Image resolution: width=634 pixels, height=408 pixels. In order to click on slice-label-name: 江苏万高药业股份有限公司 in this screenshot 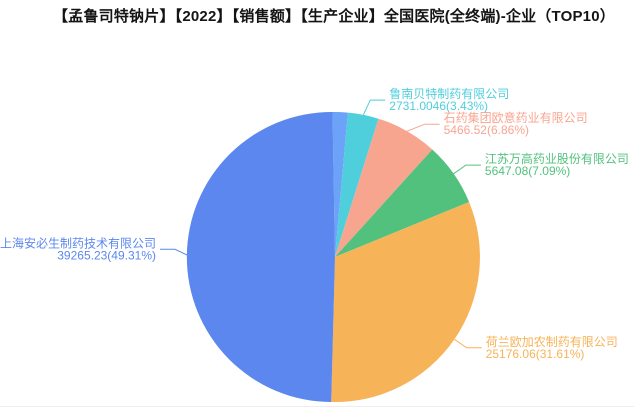, I will do `click(557, 158)`.